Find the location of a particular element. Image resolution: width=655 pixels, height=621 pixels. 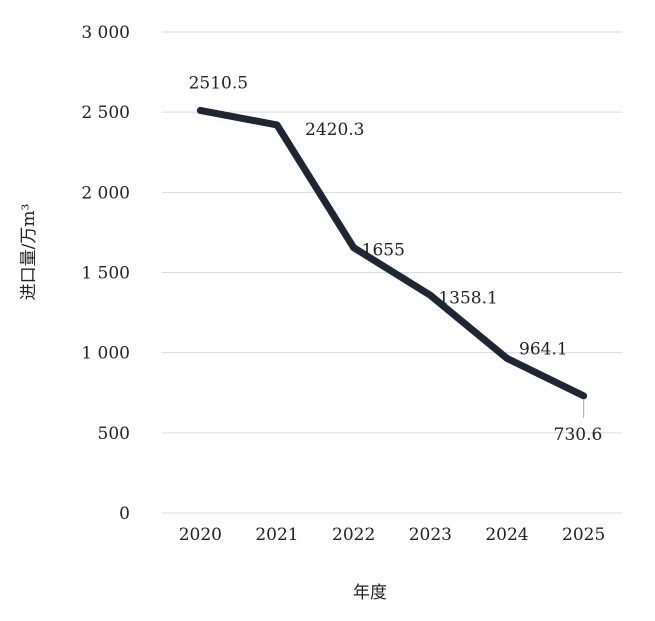

y-tick-label: 2 000 is located at coordinates (105, 193).